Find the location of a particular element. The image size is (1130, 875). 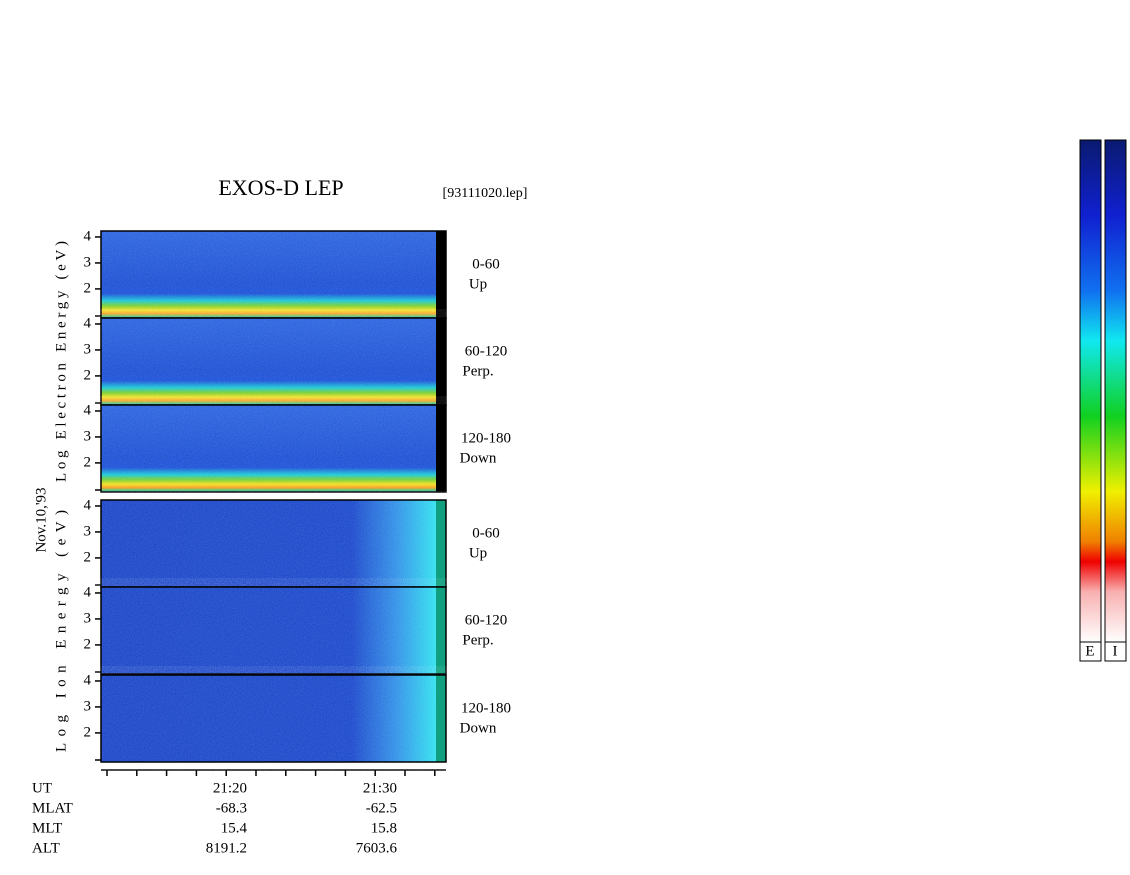

ephemeris-value: 21:20 is located at coordinates (230, 788).